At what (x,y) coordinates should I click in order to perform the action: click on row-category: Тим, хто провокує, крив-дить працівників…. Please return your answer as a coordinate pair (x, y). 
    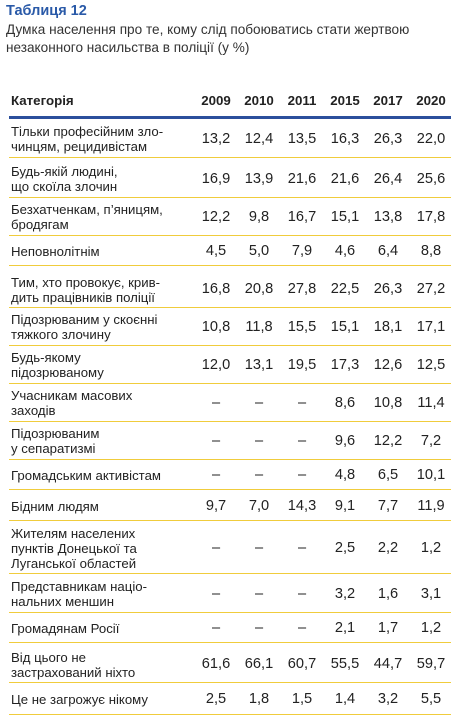
    Looking at the image, I should click on (86, 290).